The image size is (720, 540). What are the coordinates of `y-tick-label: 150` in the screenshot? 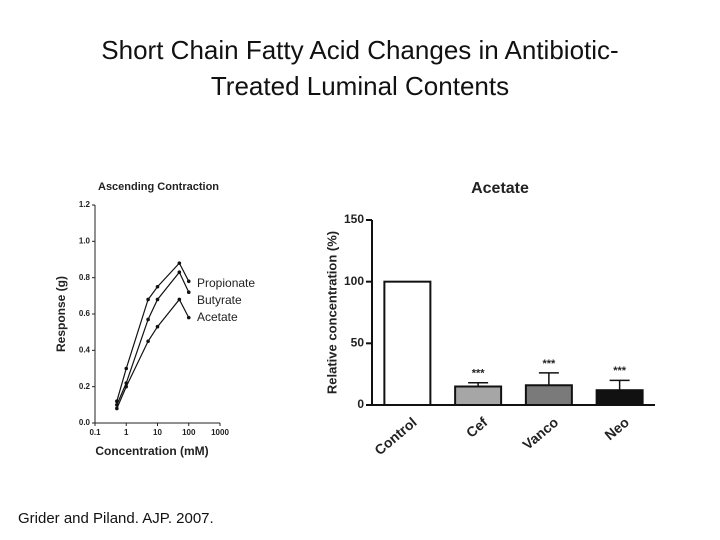 It's located at (354, 219).